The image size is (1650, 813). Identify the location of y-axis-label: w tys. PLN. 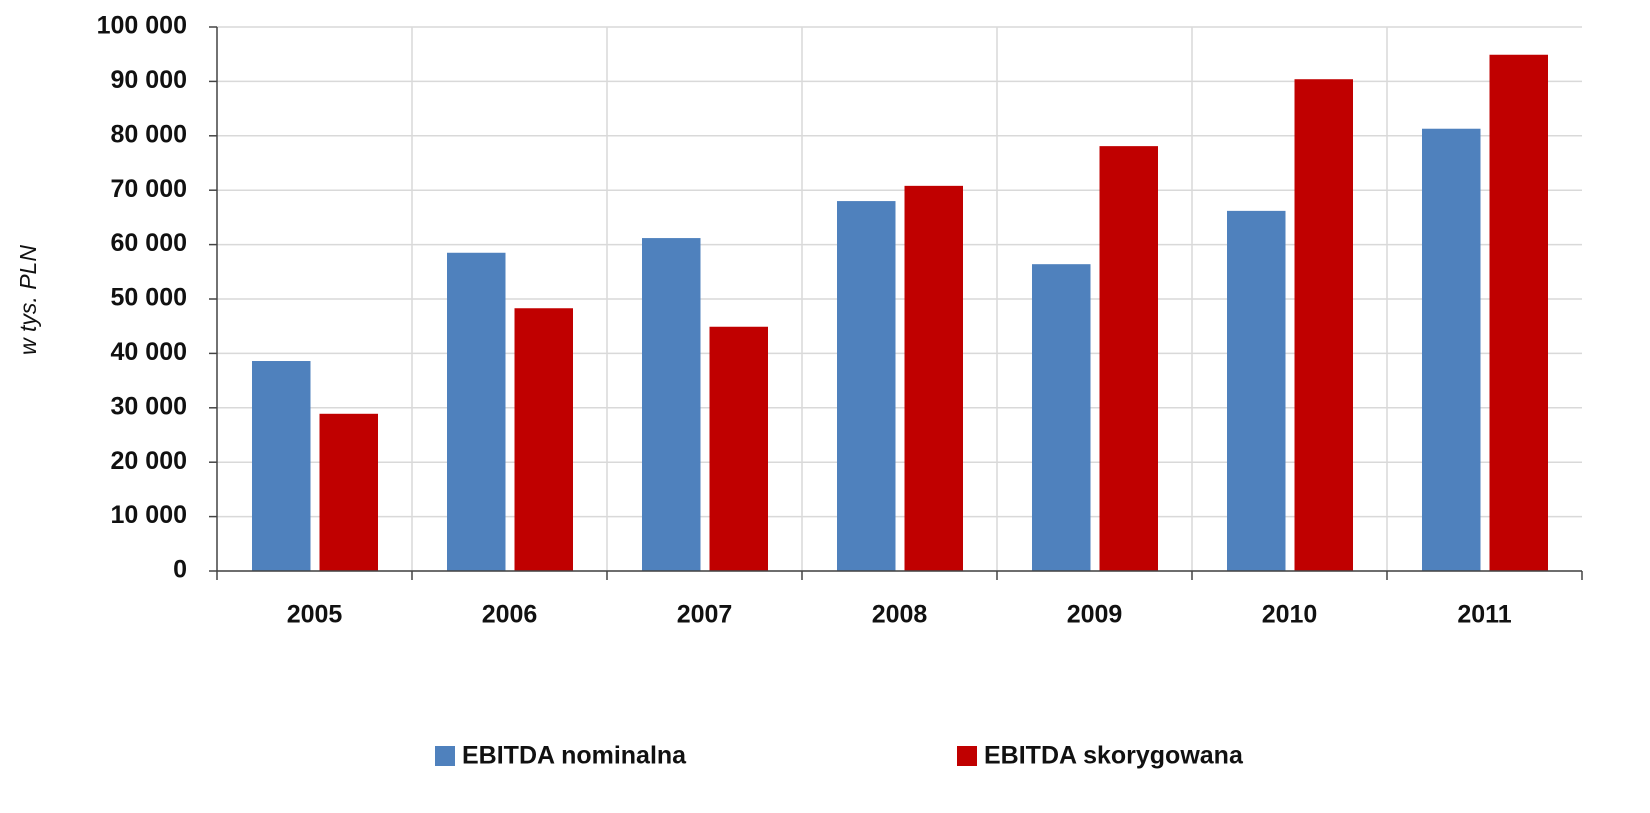
(28, 300).